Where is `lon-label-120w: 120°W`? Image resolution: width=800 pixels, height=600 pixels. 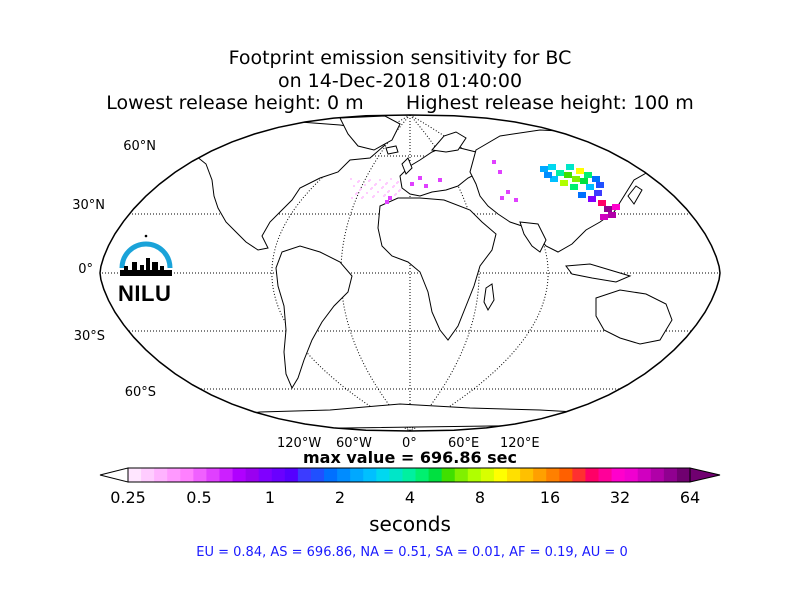
lon-label-120w: 120°W is located at coordinates (299, 443).